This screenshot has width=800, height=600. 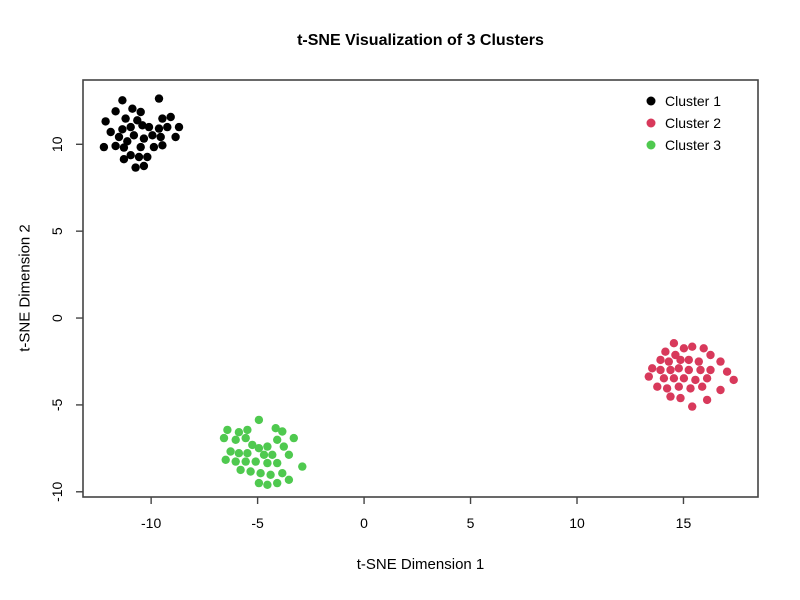 What do you see at coordinates (684, 523) in the screenshot?
I see `x-tick-label: 15` at bounding box center [684, 523].